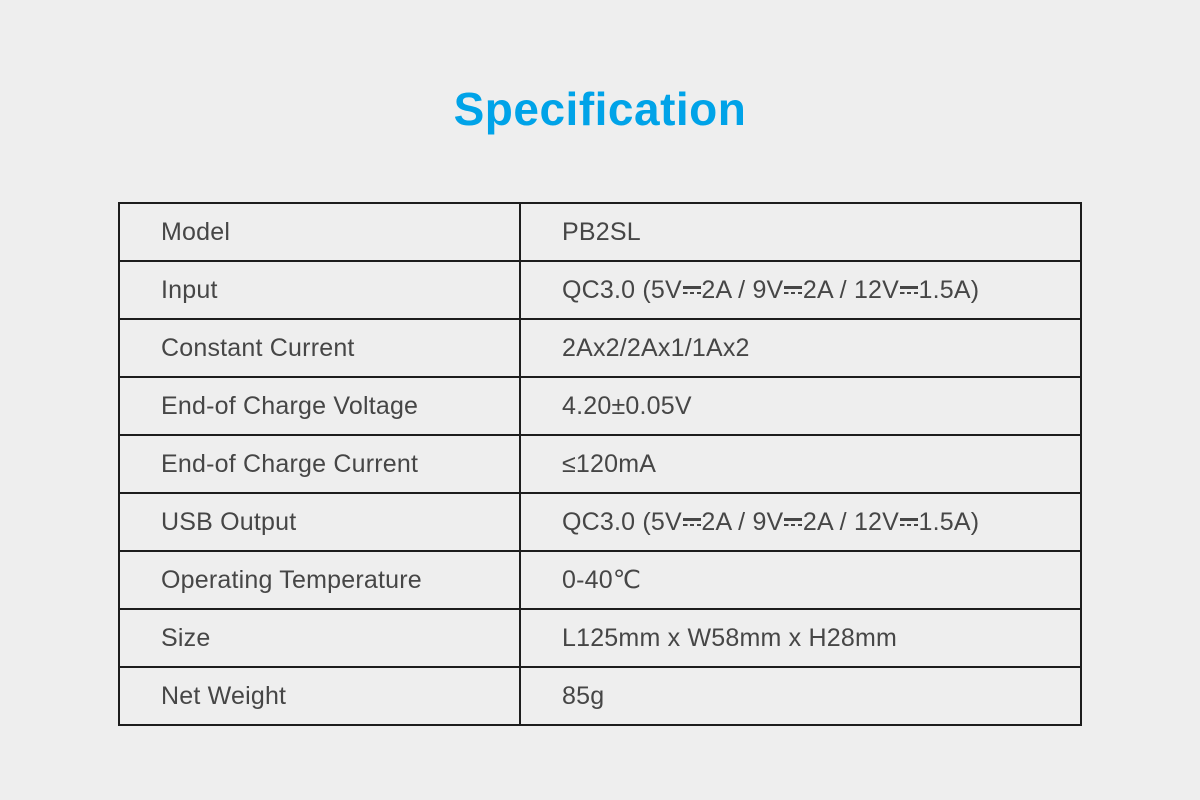  I want to click on table-row-model: Model PB2SL, so click(600, 232).